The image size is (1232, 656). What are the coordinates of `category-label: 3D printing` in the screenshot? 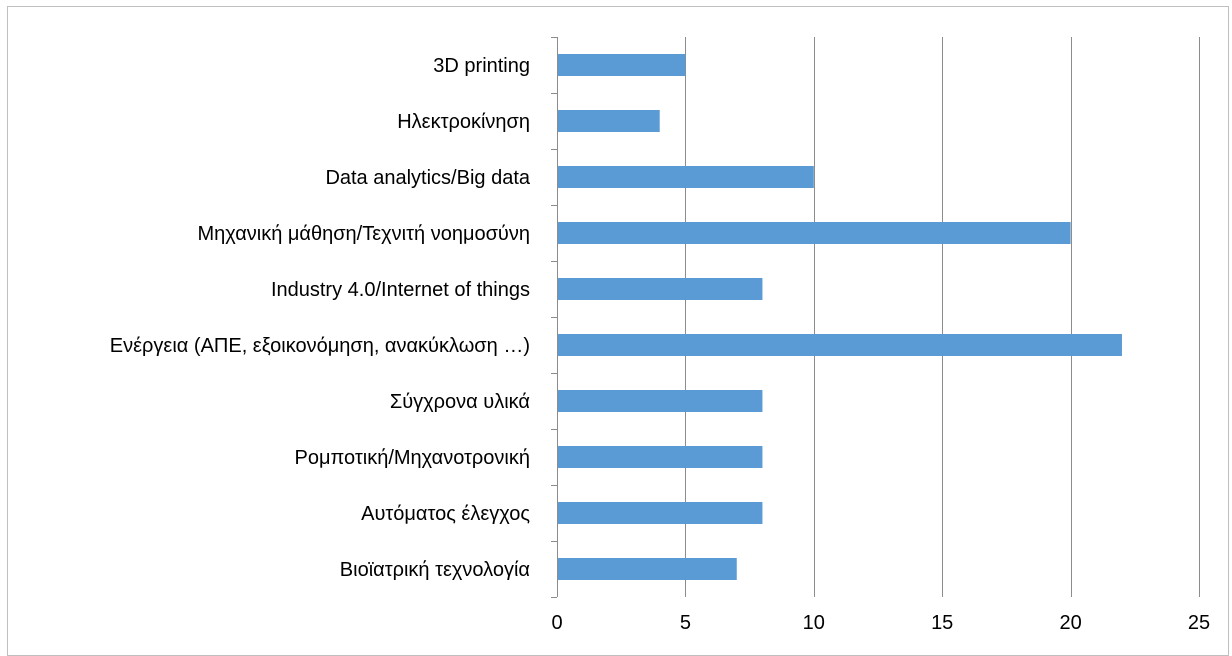 It's located at (481, 66).